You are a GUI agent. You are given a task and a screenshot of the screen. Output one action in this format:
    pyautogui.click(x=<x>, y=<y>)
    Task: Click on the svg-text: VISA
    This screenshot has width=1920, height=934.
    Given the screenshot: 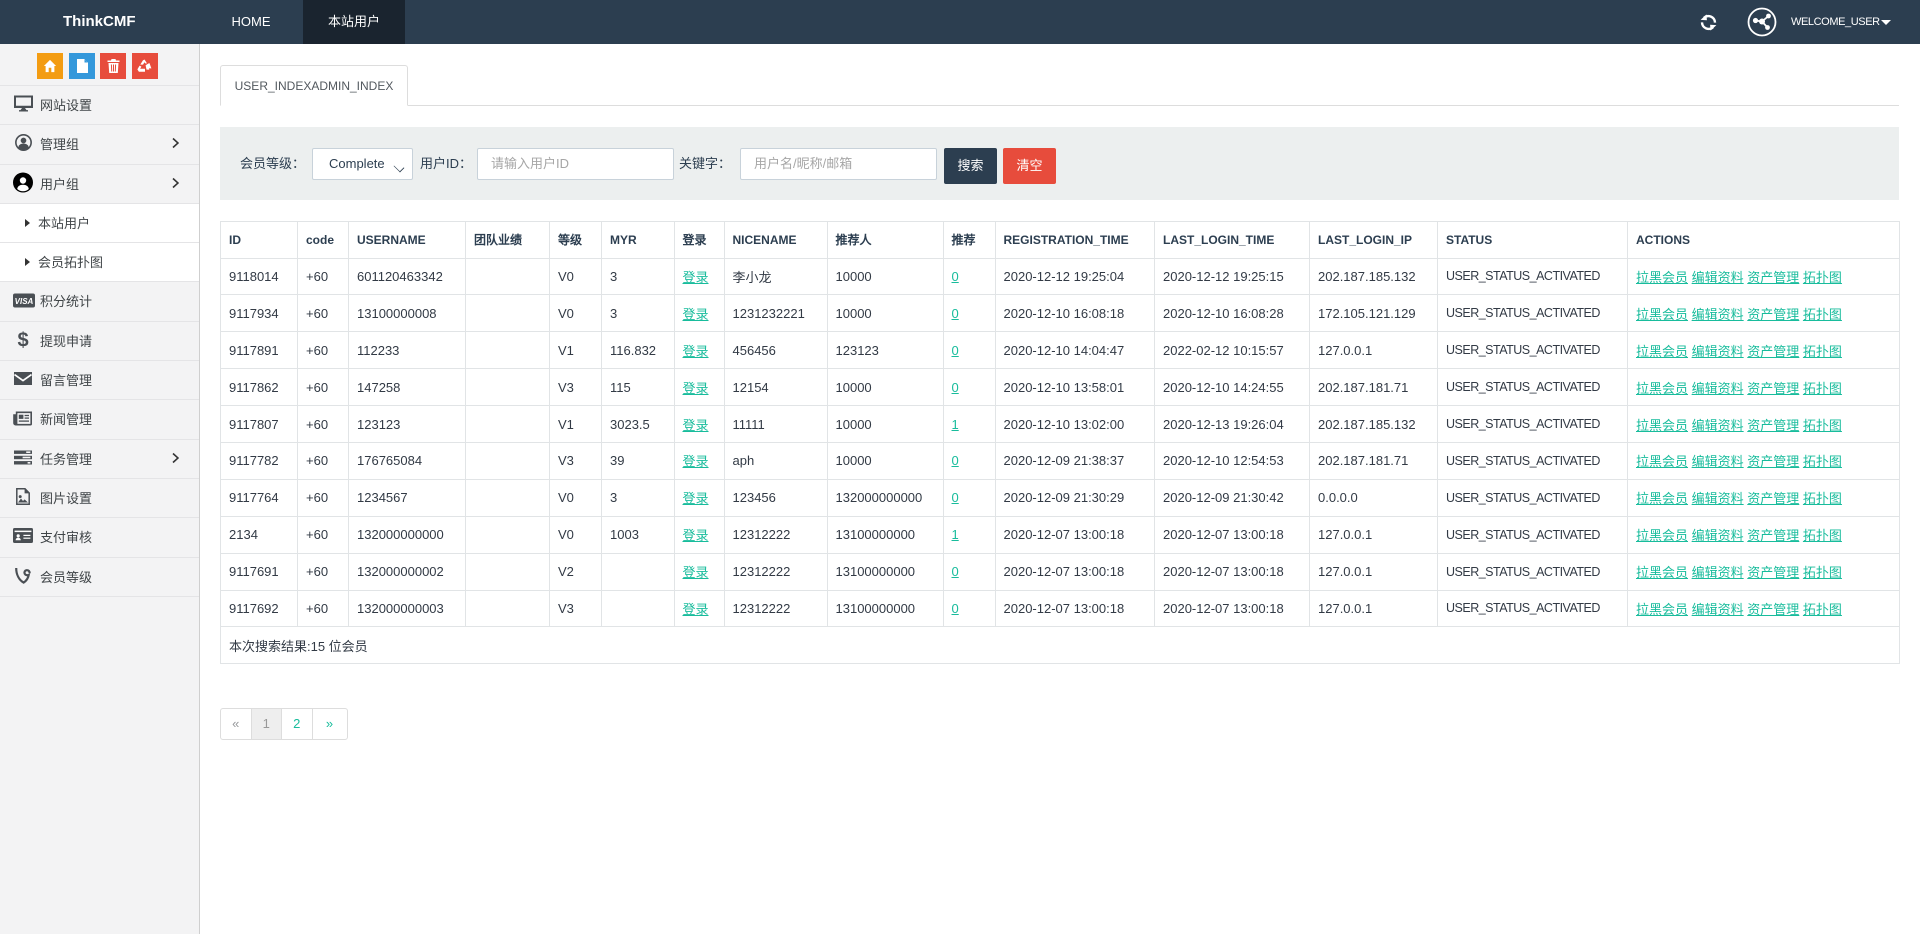 What is the action you would take?
    pyautogui.click(x=24, y=301)
    